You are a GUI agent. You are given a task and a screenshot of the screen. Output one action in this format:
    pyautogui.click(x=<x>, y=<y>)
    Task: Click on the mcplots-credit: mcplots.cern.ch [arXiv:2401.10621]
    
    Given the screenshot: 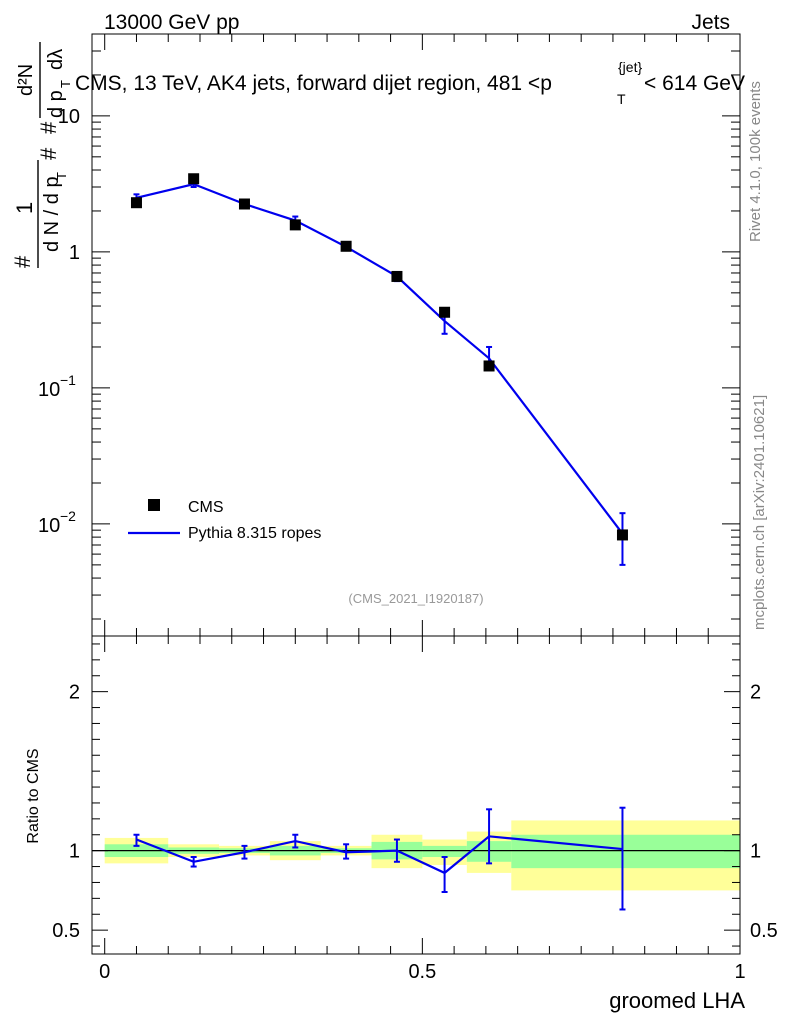 What is the action you would take?
    pyautogui.click(x=759, y=512)
    